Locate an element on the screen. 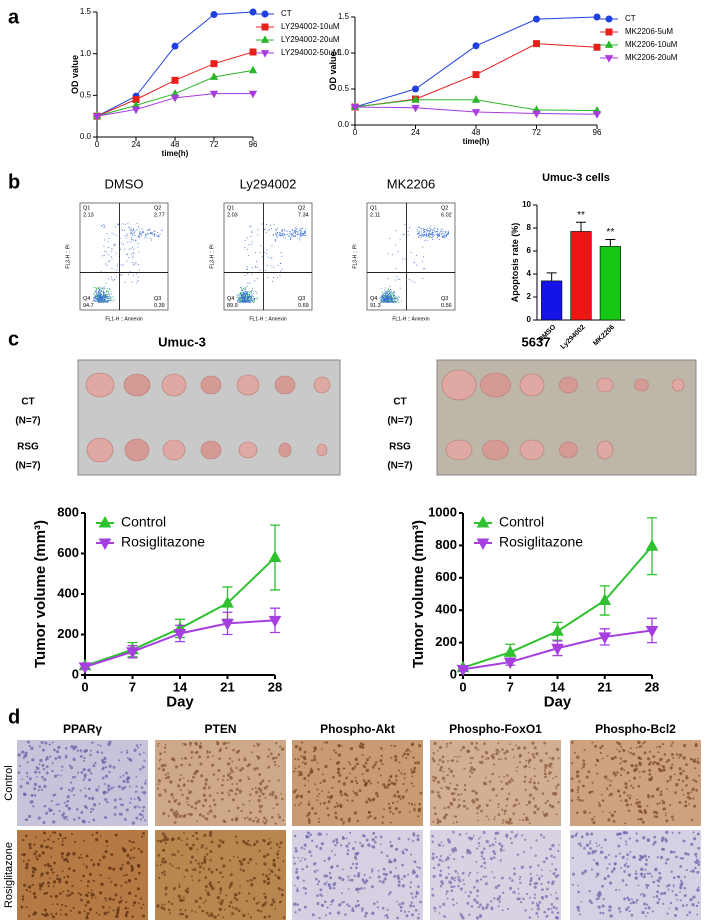  y-tick-label: 600 is located at coordinates (68, 552).